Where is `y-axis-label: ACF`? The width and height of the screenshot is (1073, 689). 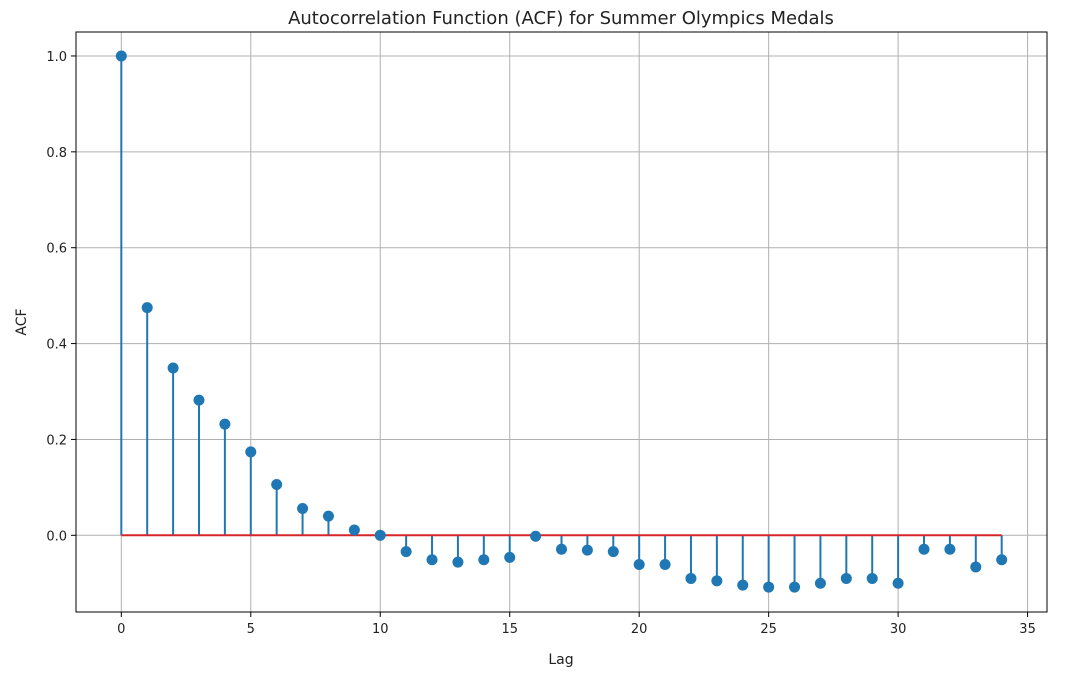 y-axis-label: ACF is located at coordinates (22, 321).